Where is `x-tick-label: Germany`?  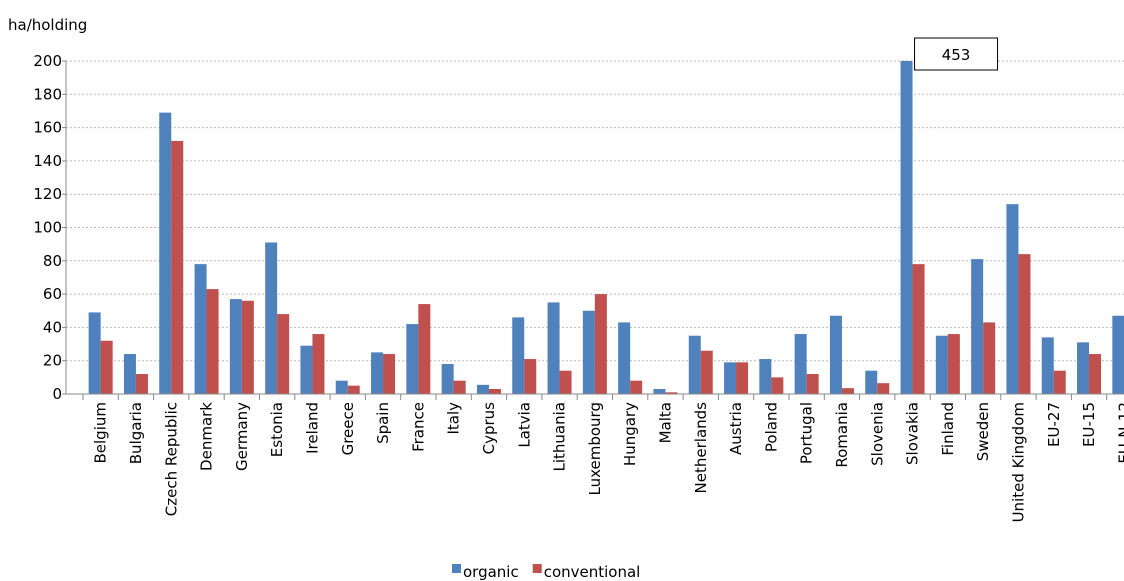
x-tick-label: Germany is located at coordinates (242, 436).